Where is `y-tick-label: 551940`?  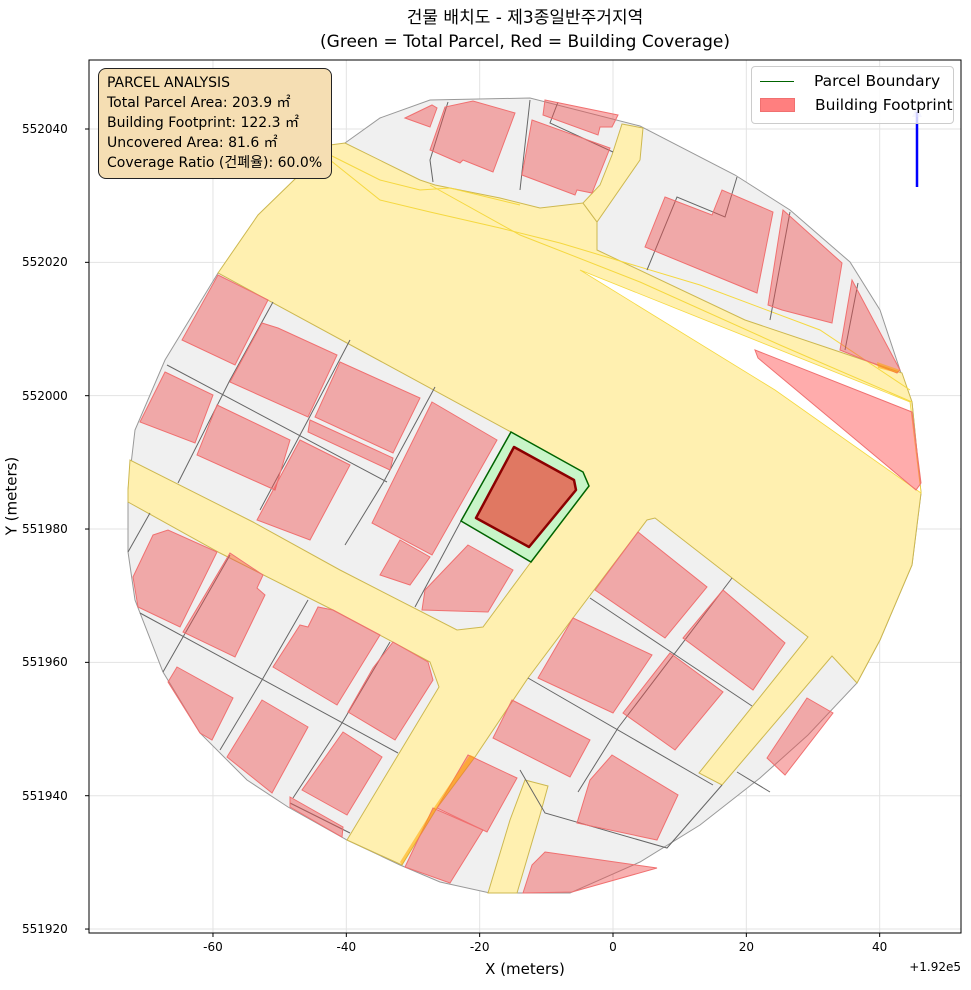 y-tick-label: 551940 is located at coordinates (45, 795).